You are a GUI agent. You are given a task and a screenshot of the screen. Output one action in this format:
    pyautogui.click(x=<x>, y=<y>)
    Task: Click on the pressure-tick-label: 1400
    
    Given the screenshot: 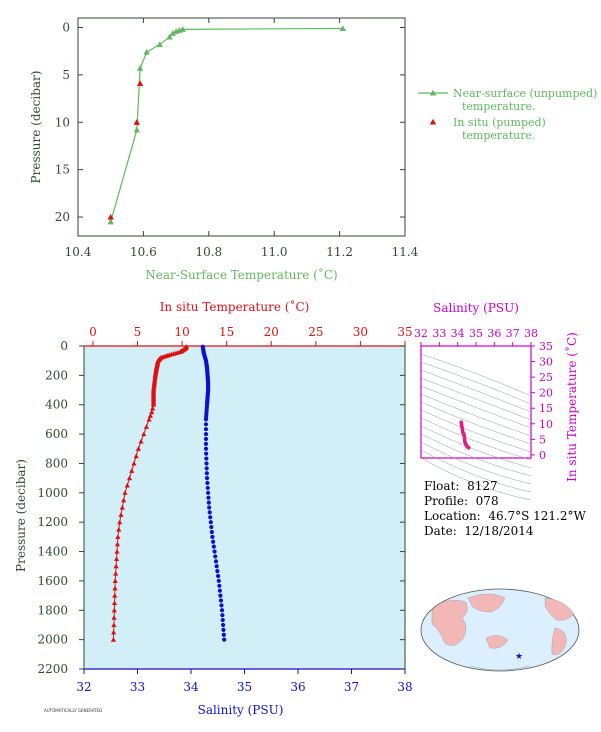 What is the action you would take?
    pyautogui.click(x=52, y=552)
    